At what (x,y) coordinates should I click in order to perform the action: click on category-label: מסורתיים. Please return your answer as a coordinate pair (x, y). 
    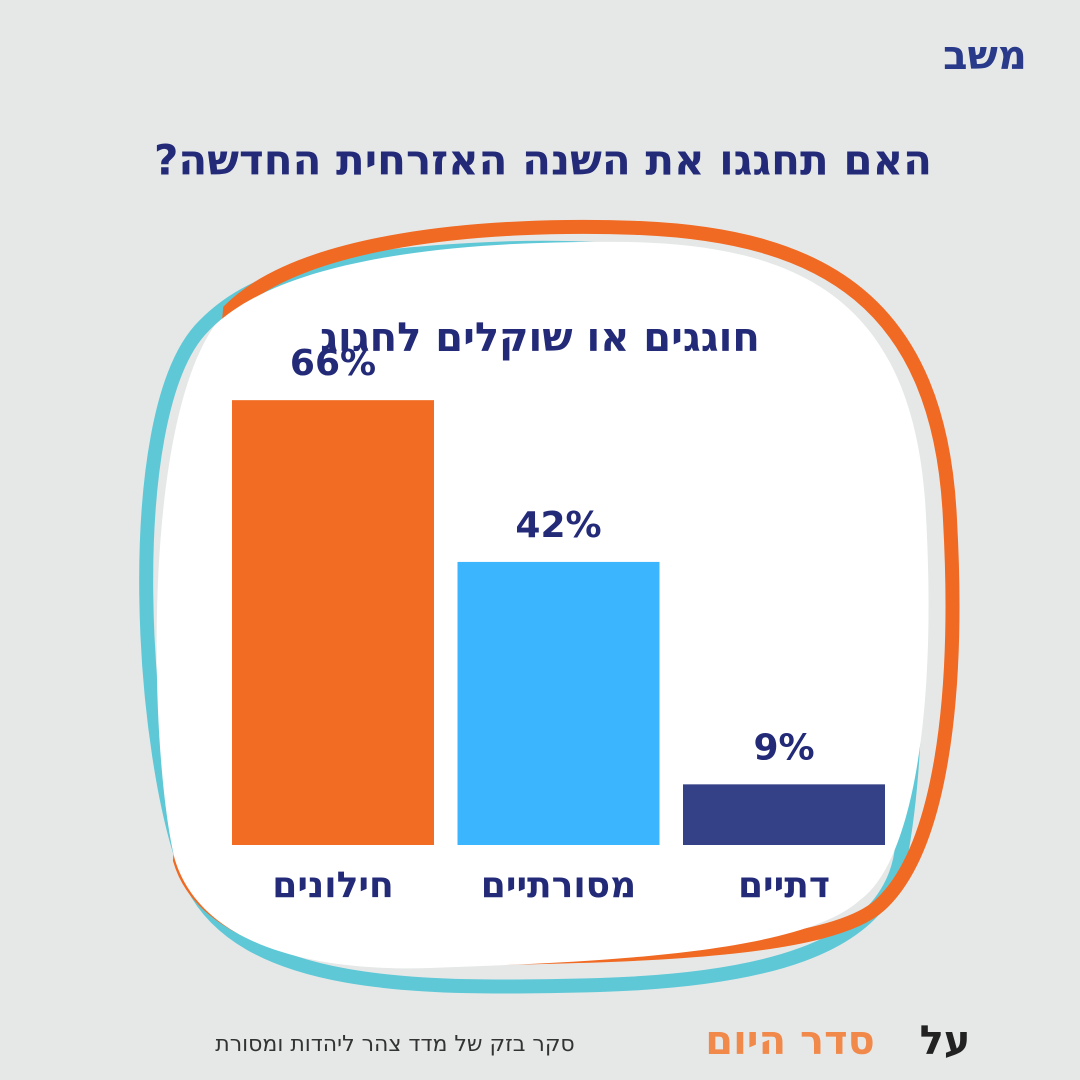
    Looking at the image, I should click on (558, 885).